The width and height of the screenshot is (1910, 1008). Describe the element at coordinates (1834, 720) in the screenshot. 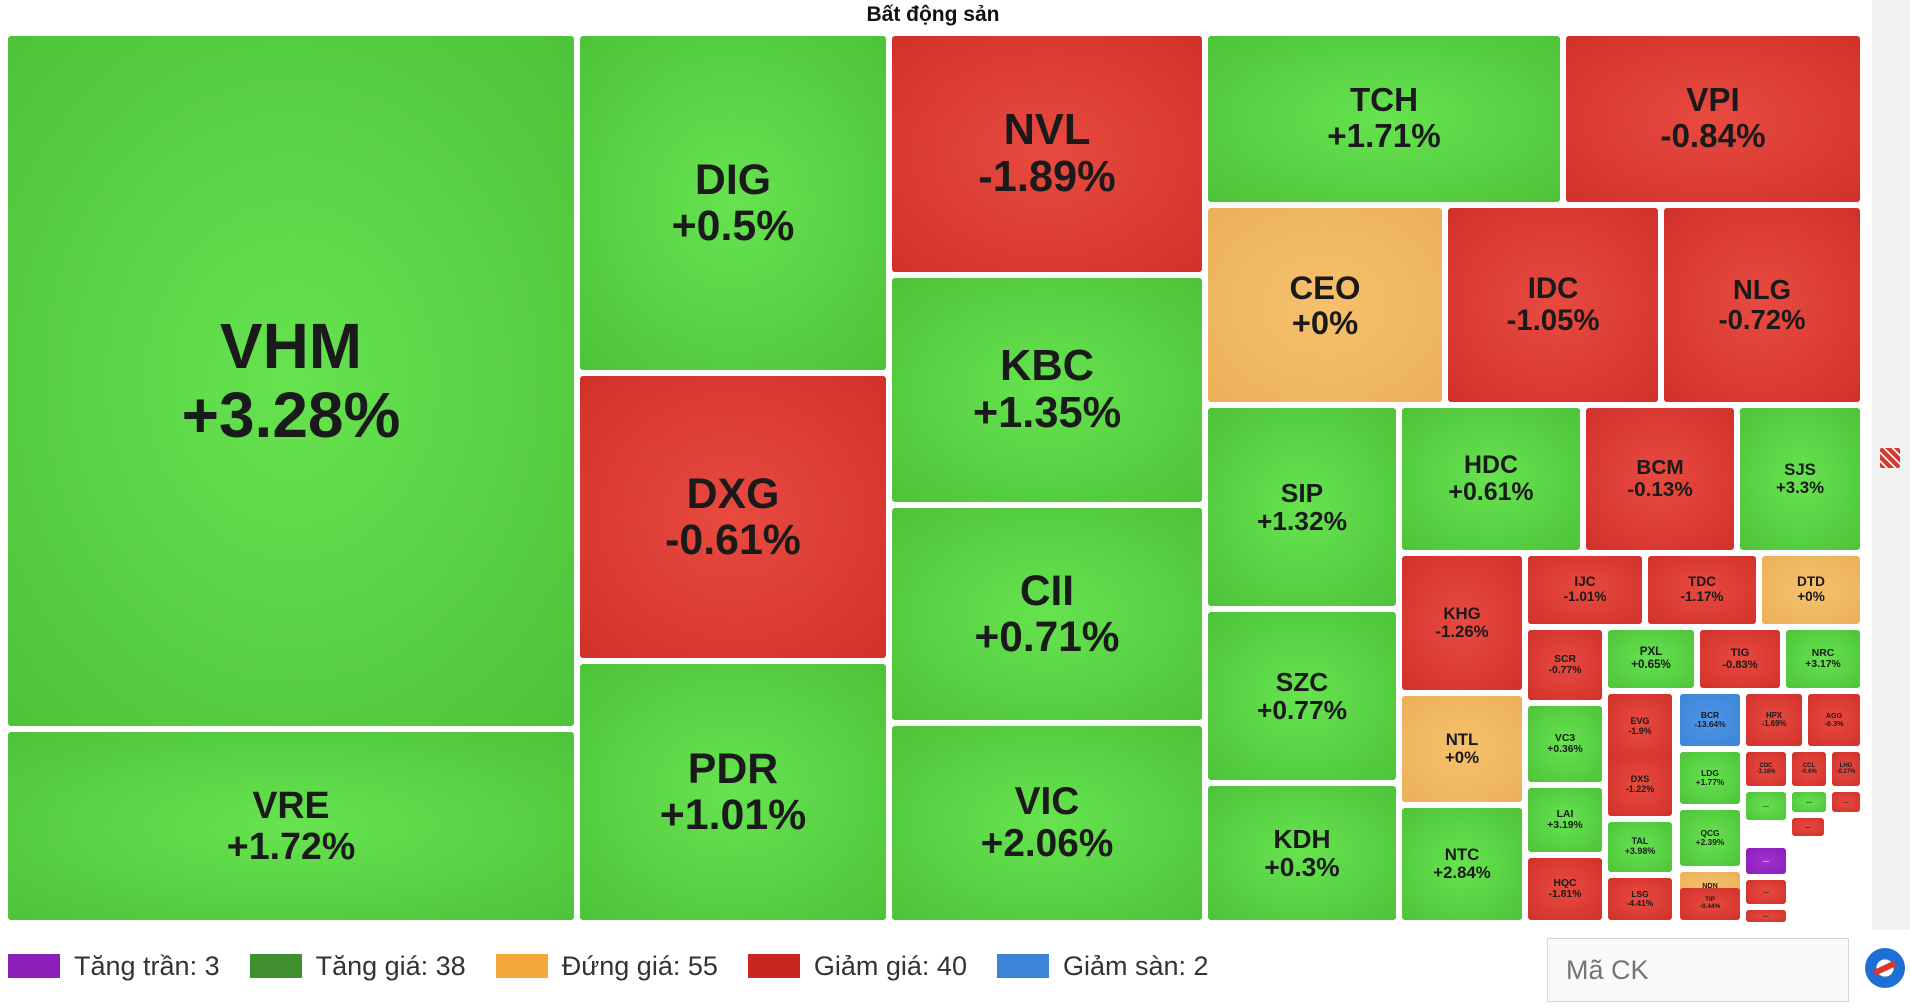

I see `treemap-cell-agg: AGG -0.3%` at that location.